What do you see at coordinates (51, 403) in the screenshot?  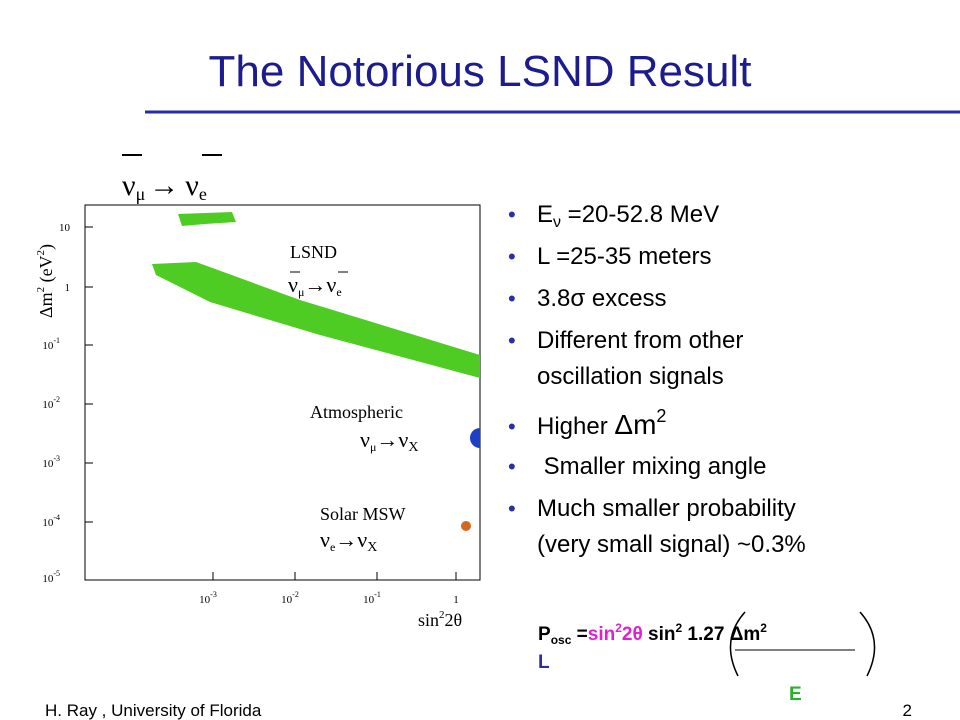 I see `y-tick-label: 10⁻²` at bounding box center [51, 403].